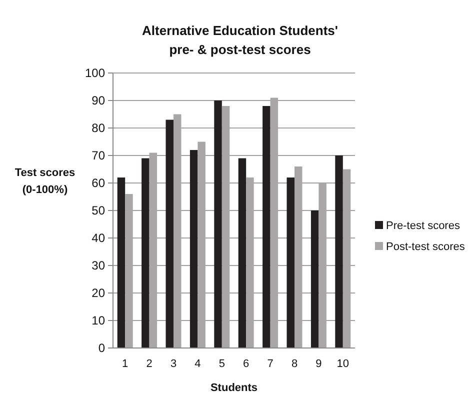  I want to click on legend-label: Pre-test scores, so click(423, 226).